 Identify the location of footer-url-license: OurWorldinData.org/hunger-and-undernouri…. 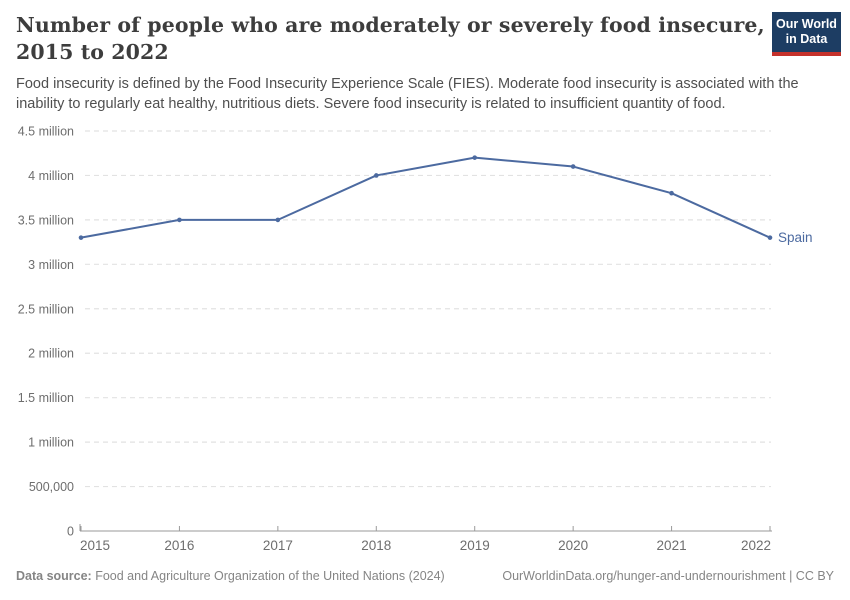
(668, 576).